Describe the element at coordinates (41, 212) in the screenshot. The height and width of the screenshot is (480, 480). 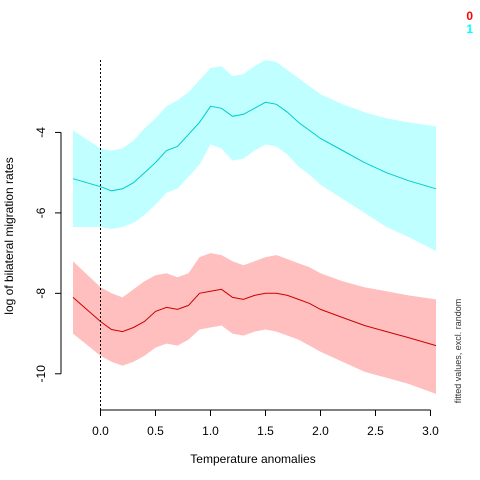
I see `y-tick-label: -6` at that location.